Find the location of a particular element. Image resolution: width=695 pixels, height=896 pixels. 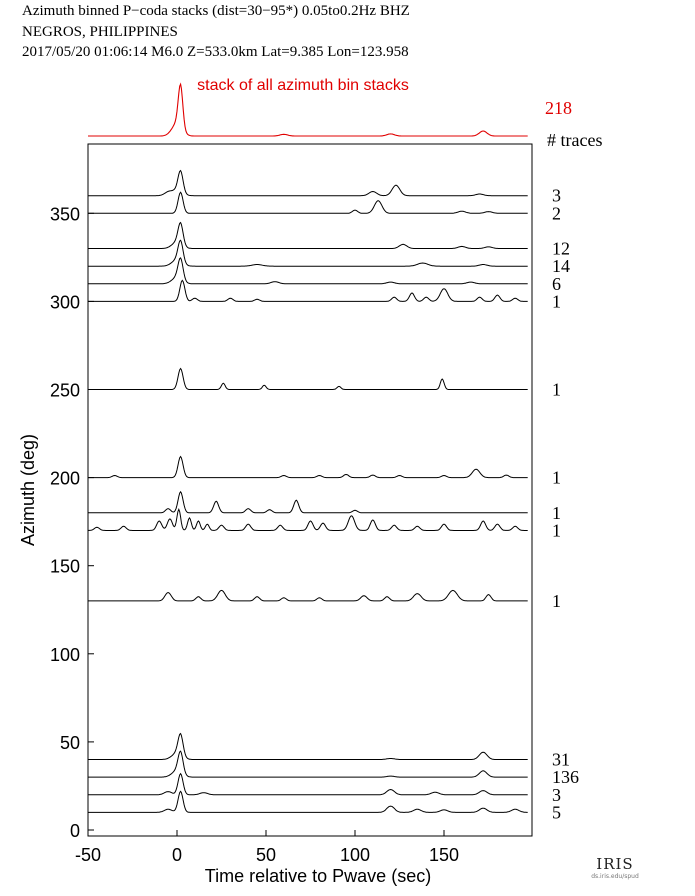

x-axis-label: Time relative to Pwave (sec) is located at coordinates (318, 876).